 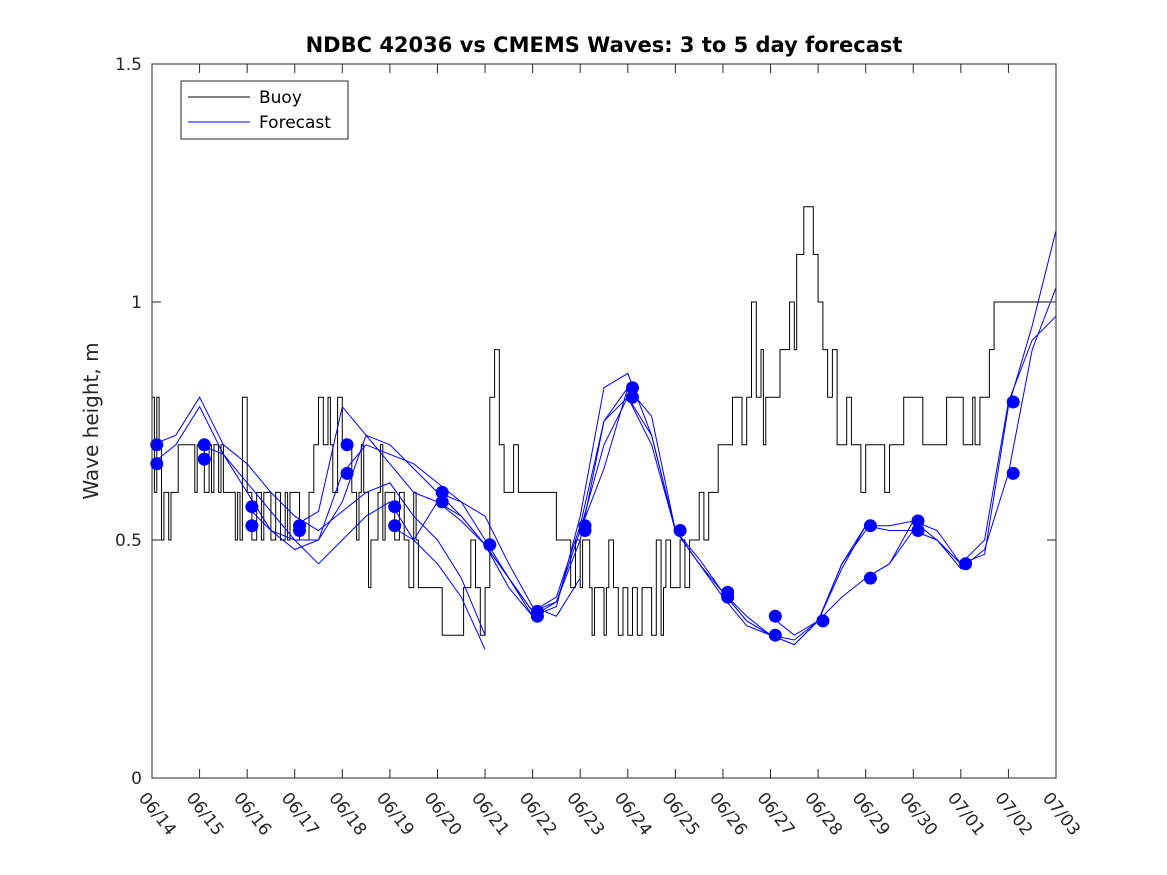 I want to click on legend: Buoy Forecast, so click(x=264, y=110).